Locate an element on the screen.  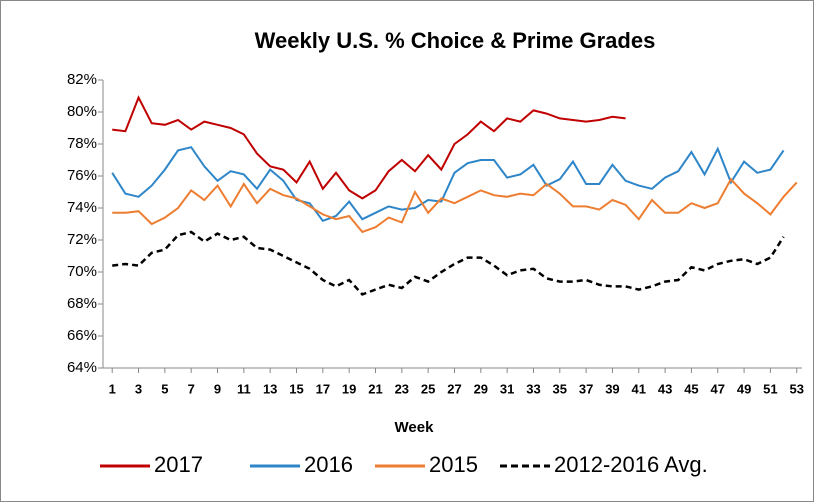
x-tick-label: 17 is located at coordinates (323, 388).